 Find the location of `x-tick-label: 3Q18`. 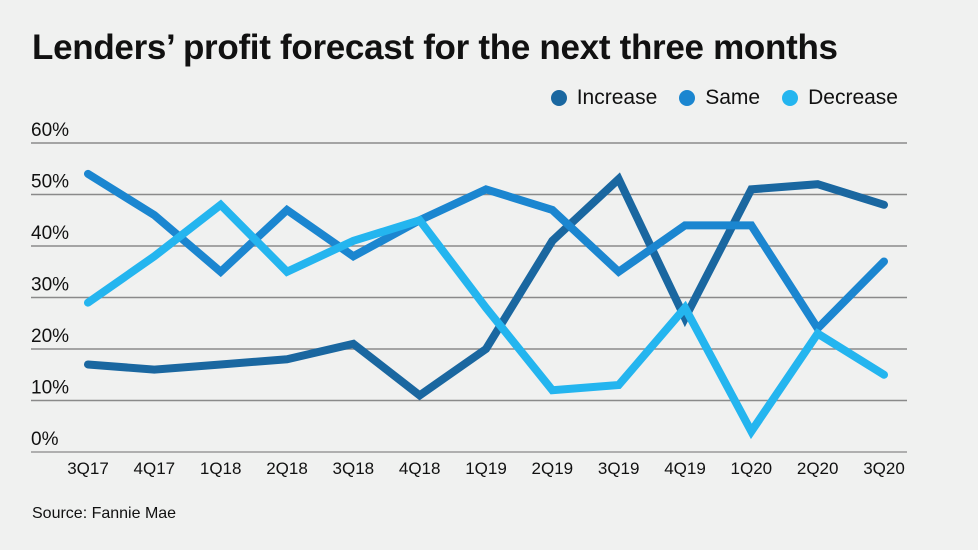

x-tick-label: 3Q18 is located at coordinates (354, 468).